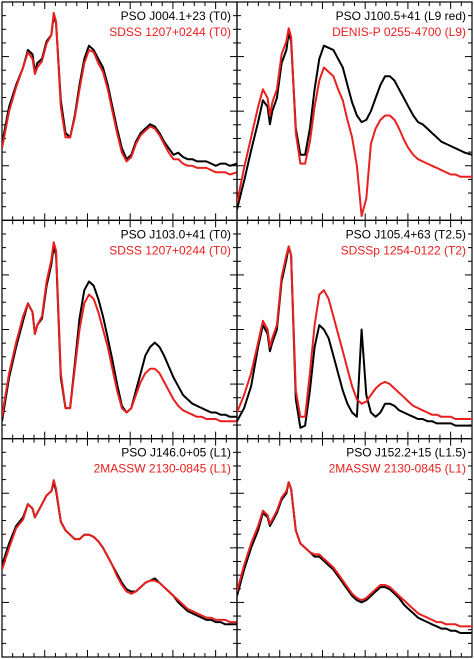 This screenshot has height=659, width=474. What do you see at coordinates (176, 453) in the screenshot?
I see `target-label: PSO J146.0+05 (L1)` at bounding box center [176, 453].